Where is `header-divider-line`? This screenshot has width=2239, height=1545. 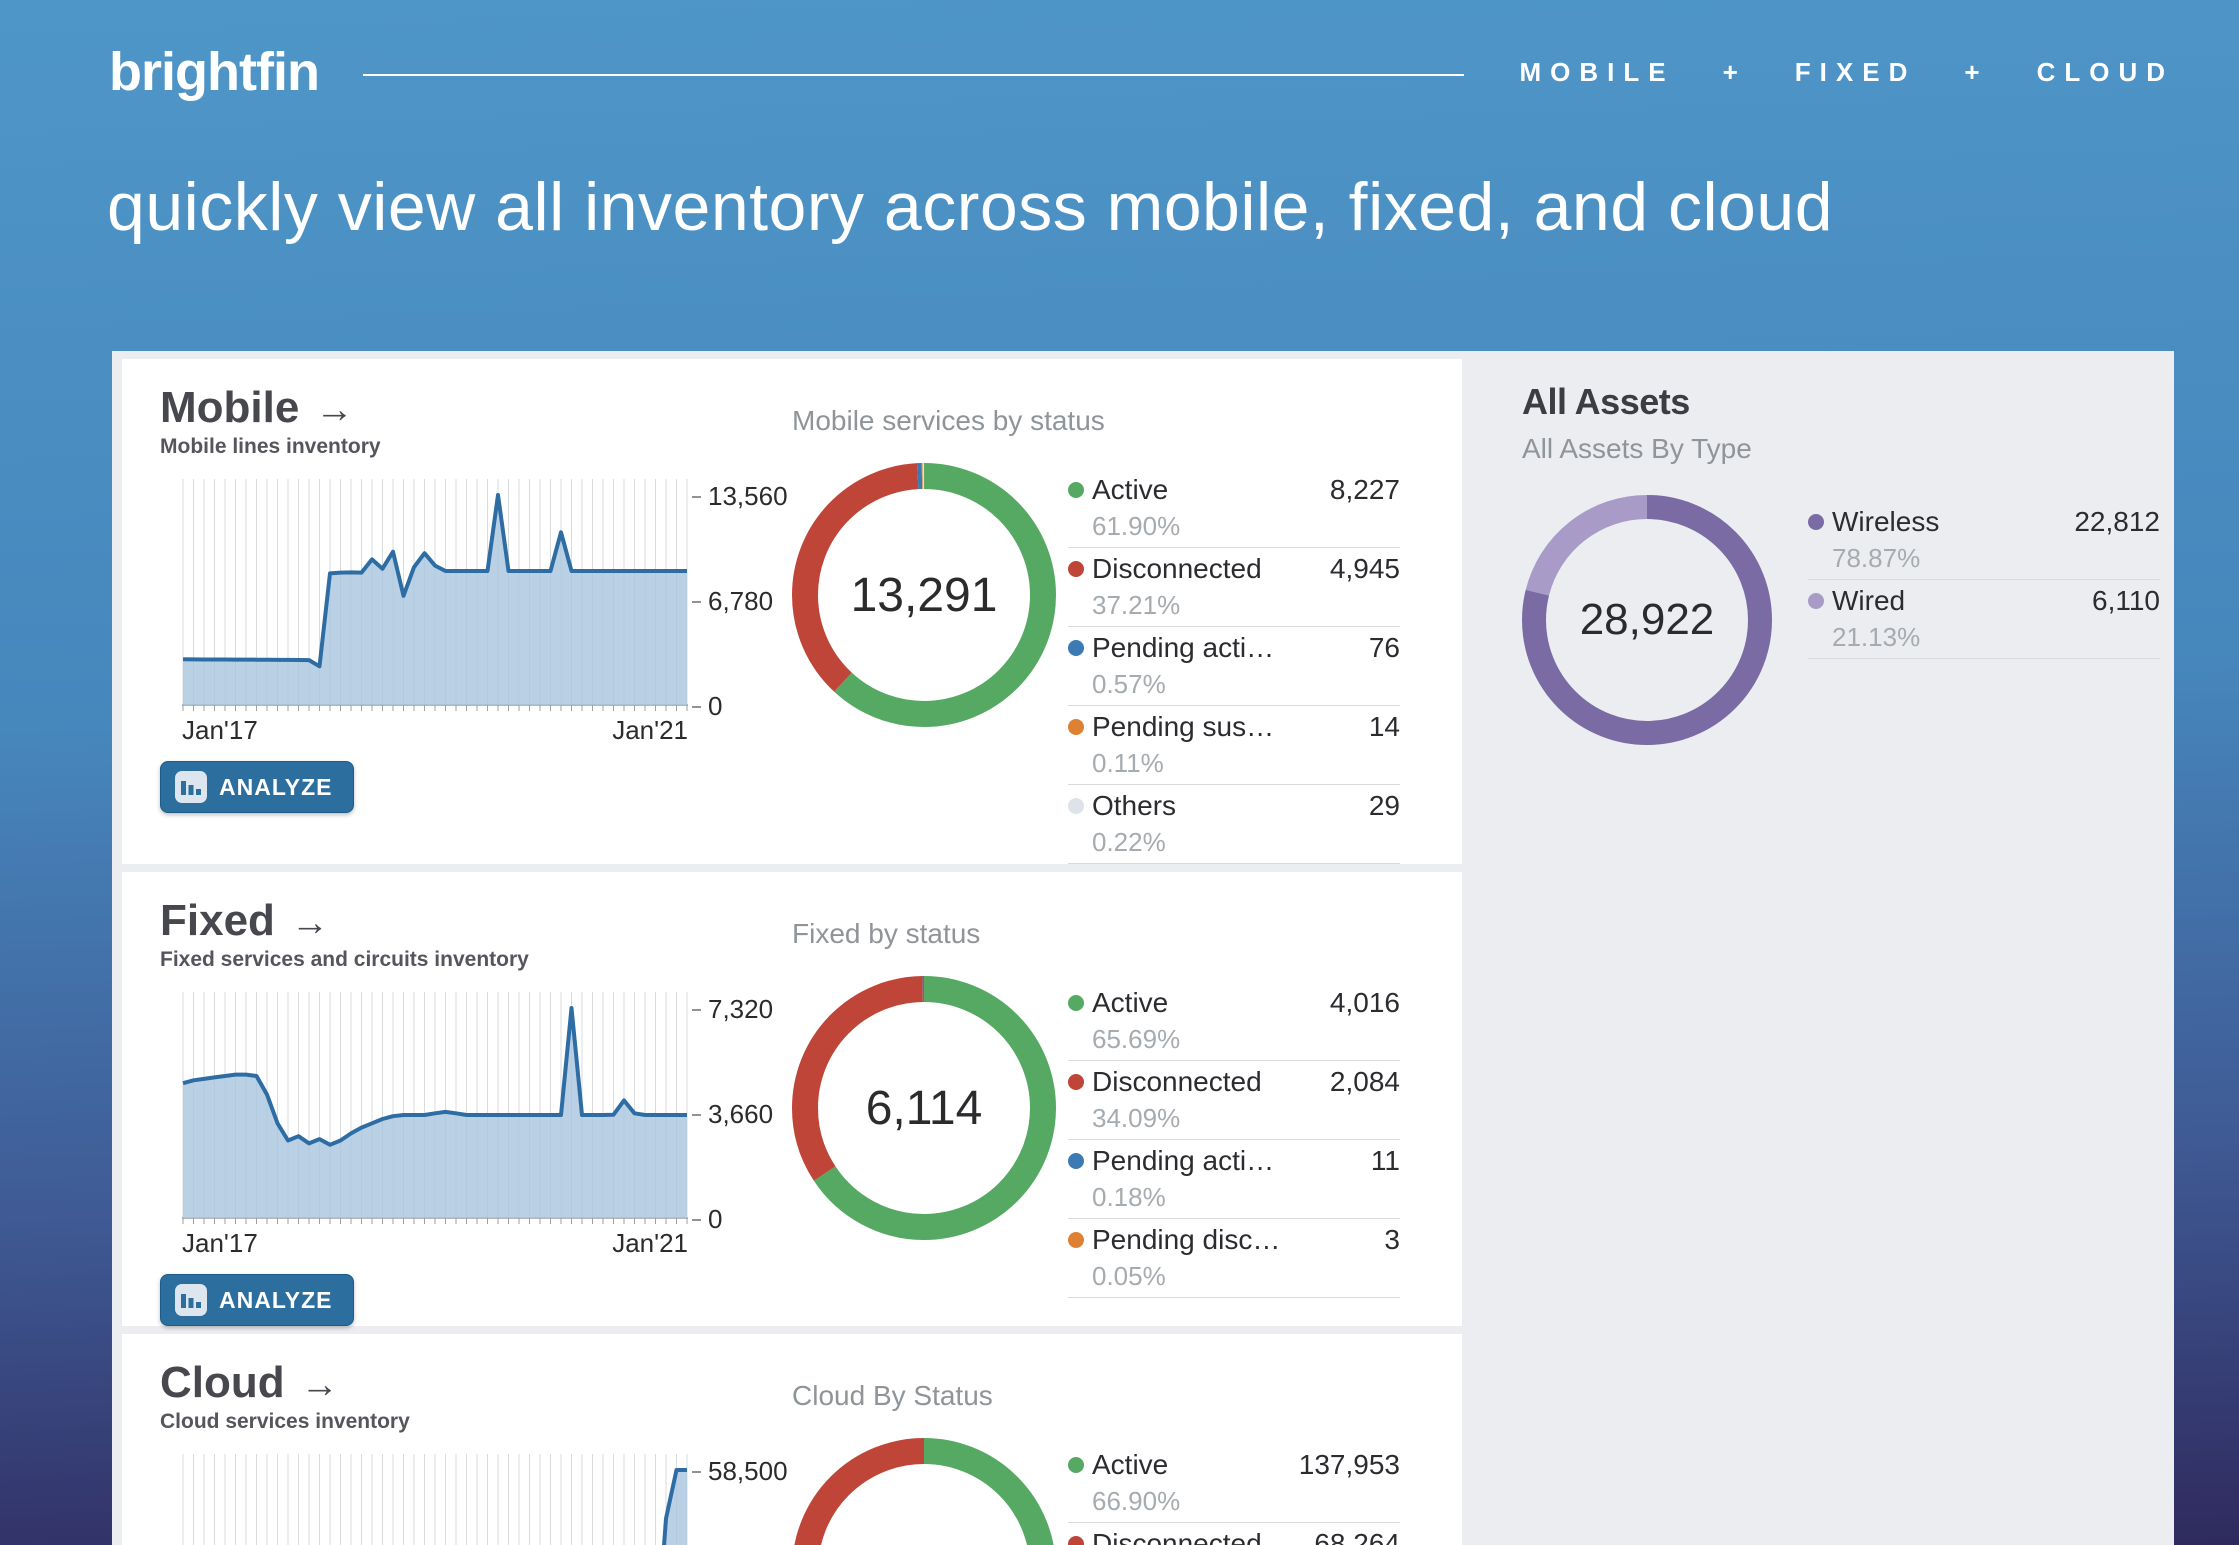
header-divider-line is located at coordinates (913, 75).